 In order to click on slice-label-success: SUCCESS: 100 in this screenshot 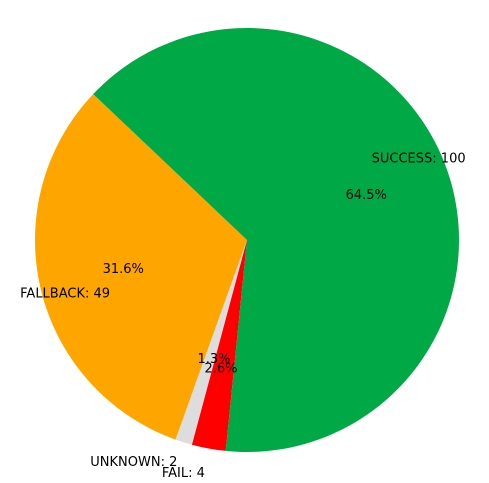, I will do `click(419, 158)`.